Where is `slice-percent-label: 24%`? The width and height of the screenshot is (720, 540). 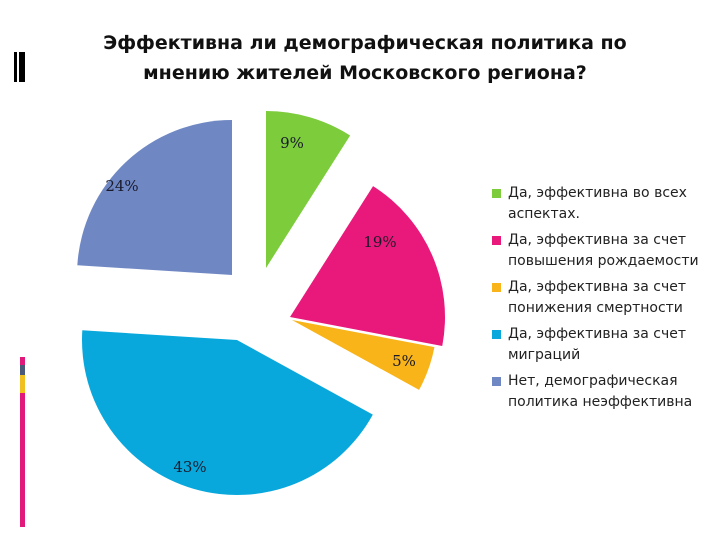 slice-percent-label: 24% is located at coordinates (121, 186).